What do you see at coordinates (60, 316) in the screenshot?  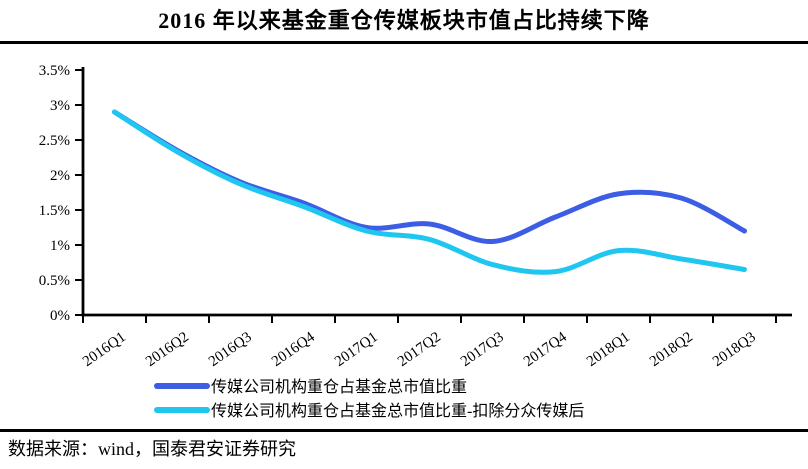 I see `y-tick-label: 0%` at bounding box center [60, 316].